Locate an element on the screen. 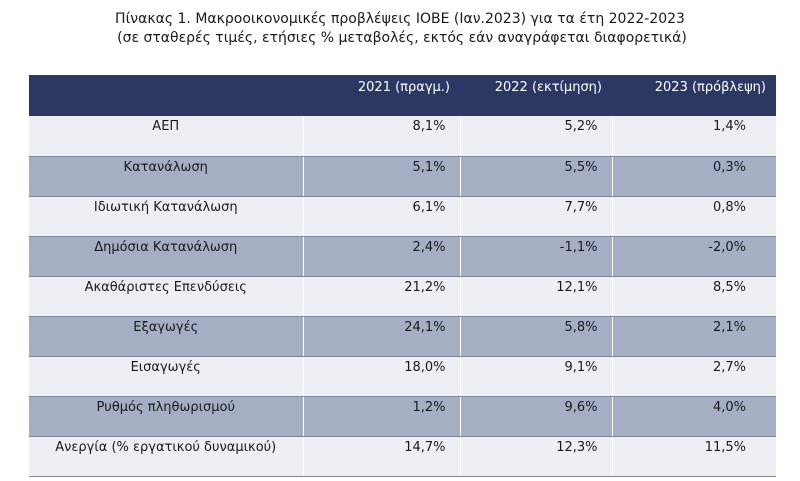 The image size is (800, 481). table-row: Δημόσια Κατανάλωση 2,4% -1,1% -2,0% is located at coordinates (402, 256).